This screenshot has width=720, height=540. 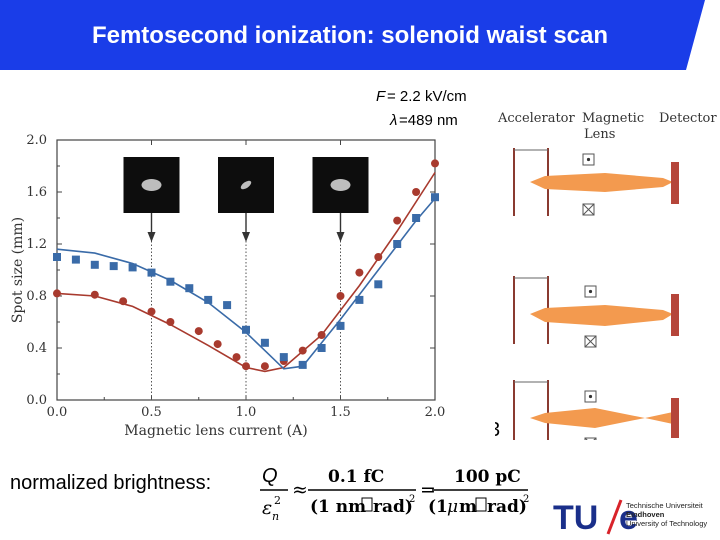 I want to click on formula-den2c: rad), so click(x=507, y=507).